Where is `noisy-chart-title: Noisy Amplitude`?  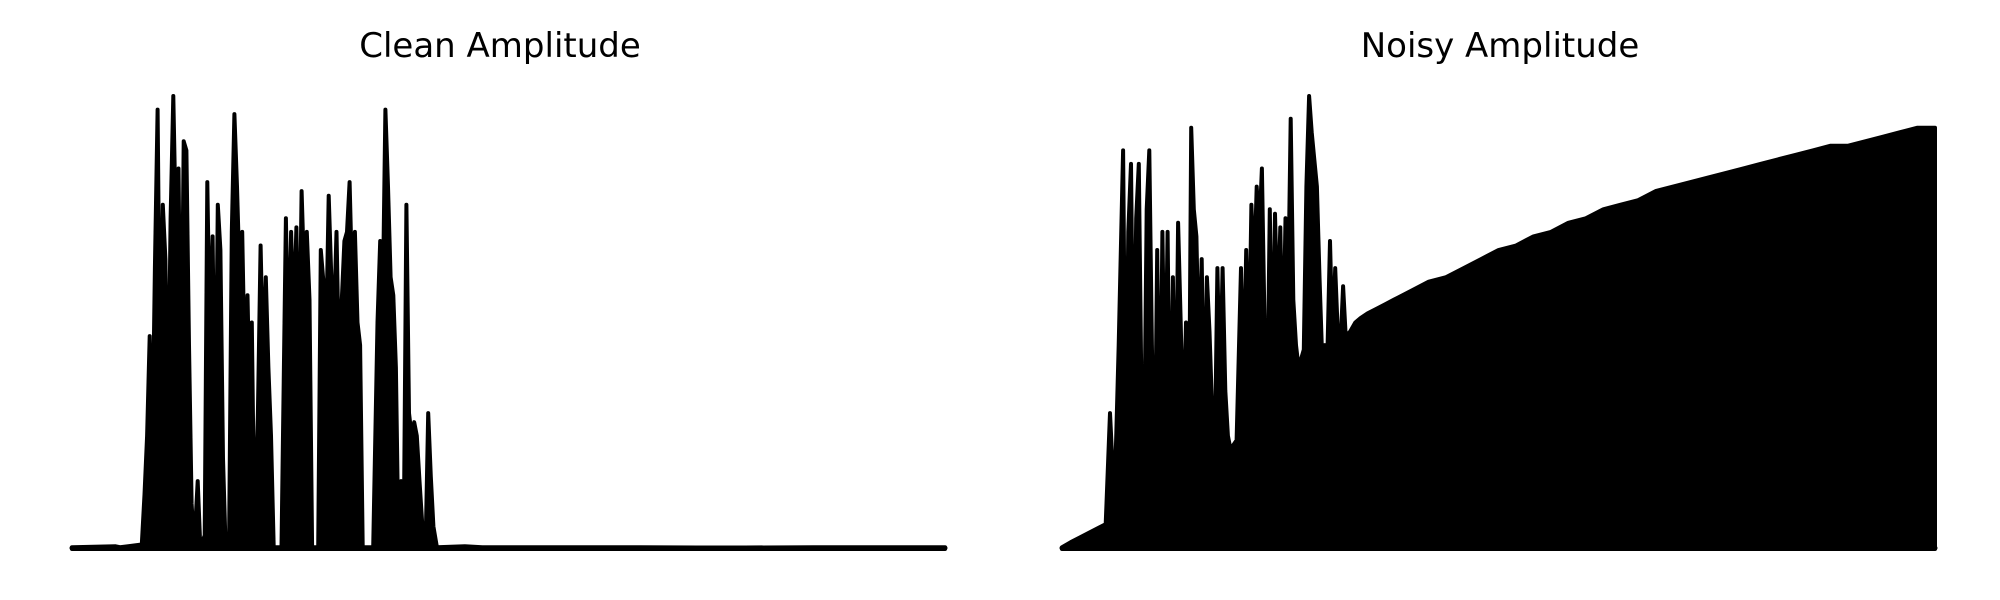
noisy-chart-title: Noisy Amplitude is located at coordinates (1500, 46).